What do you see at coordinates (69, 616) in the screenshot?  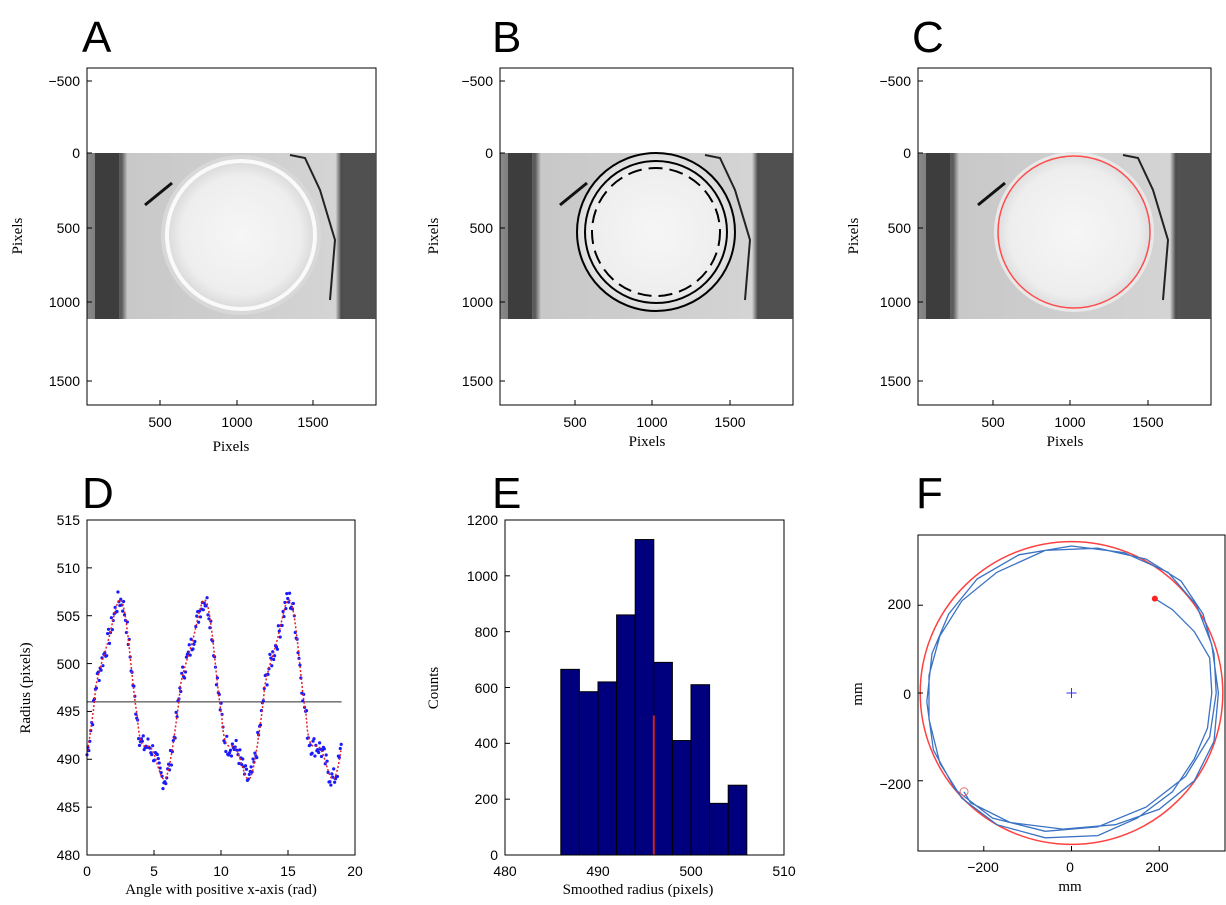 I see `y-tick-label: 505` at bounding box center [69, 616].